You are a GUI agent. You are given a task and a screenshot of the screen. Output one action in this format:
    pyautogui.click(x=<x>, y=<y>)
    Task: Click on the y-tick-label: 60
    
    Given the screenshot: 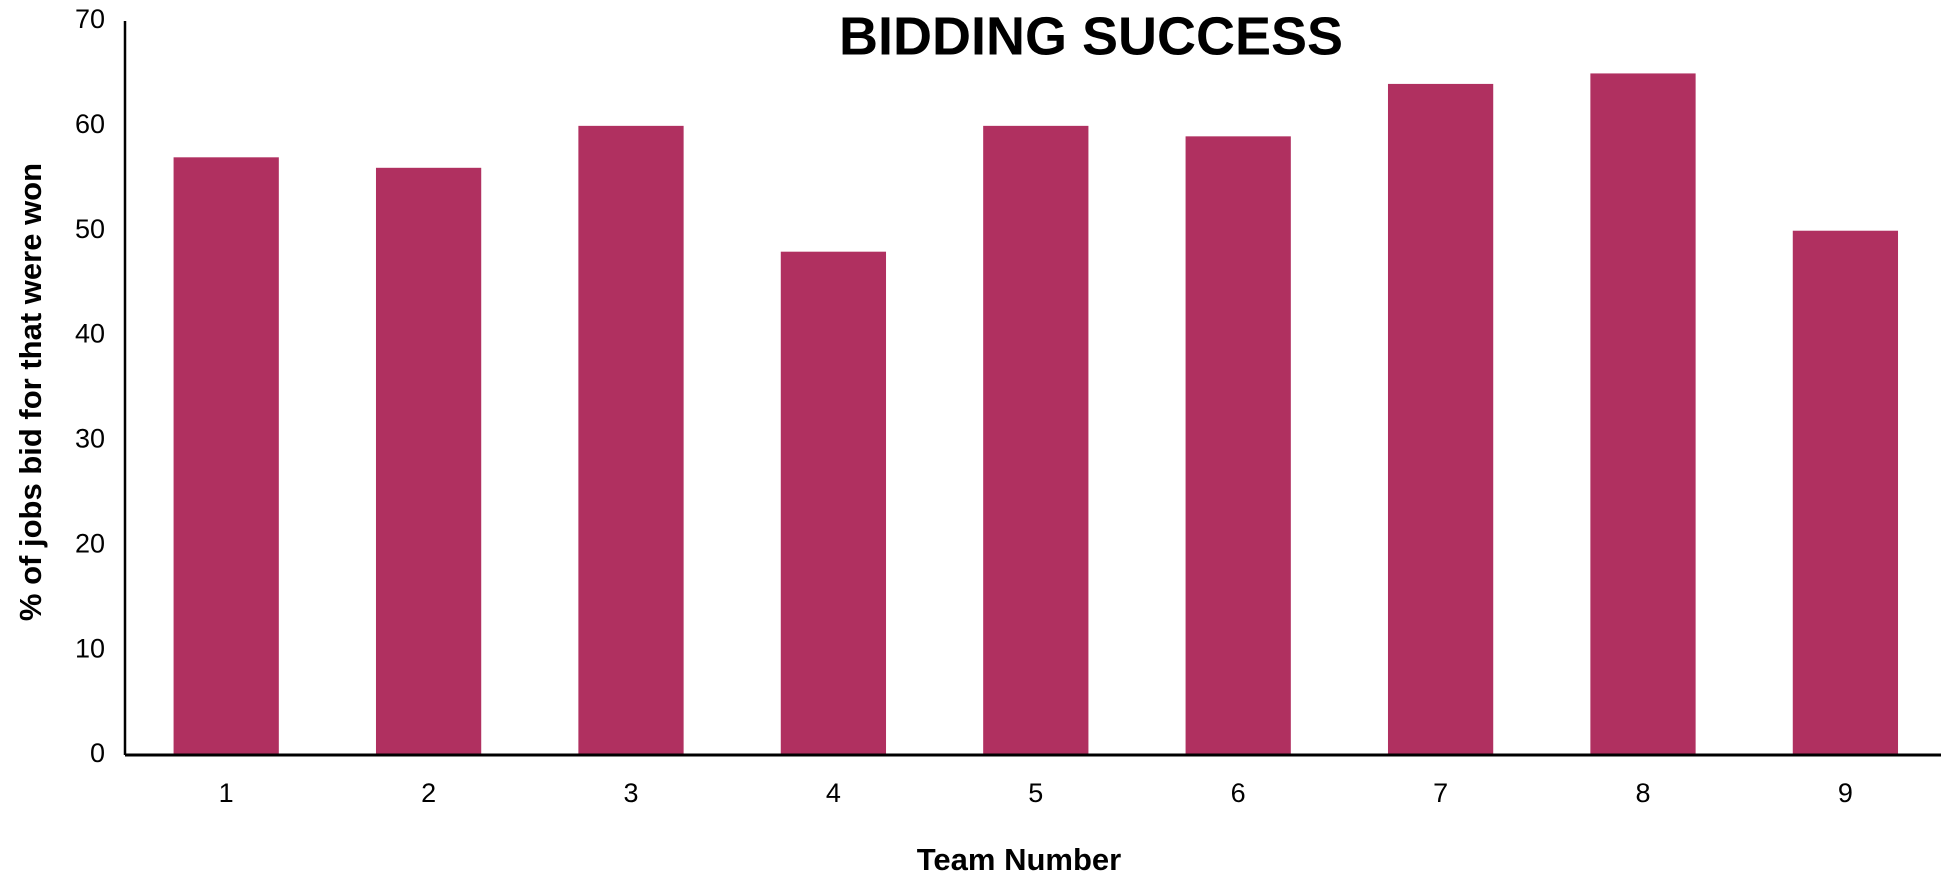 What is the action you would take?
    pyautogui.click(x=90, y=124)
    